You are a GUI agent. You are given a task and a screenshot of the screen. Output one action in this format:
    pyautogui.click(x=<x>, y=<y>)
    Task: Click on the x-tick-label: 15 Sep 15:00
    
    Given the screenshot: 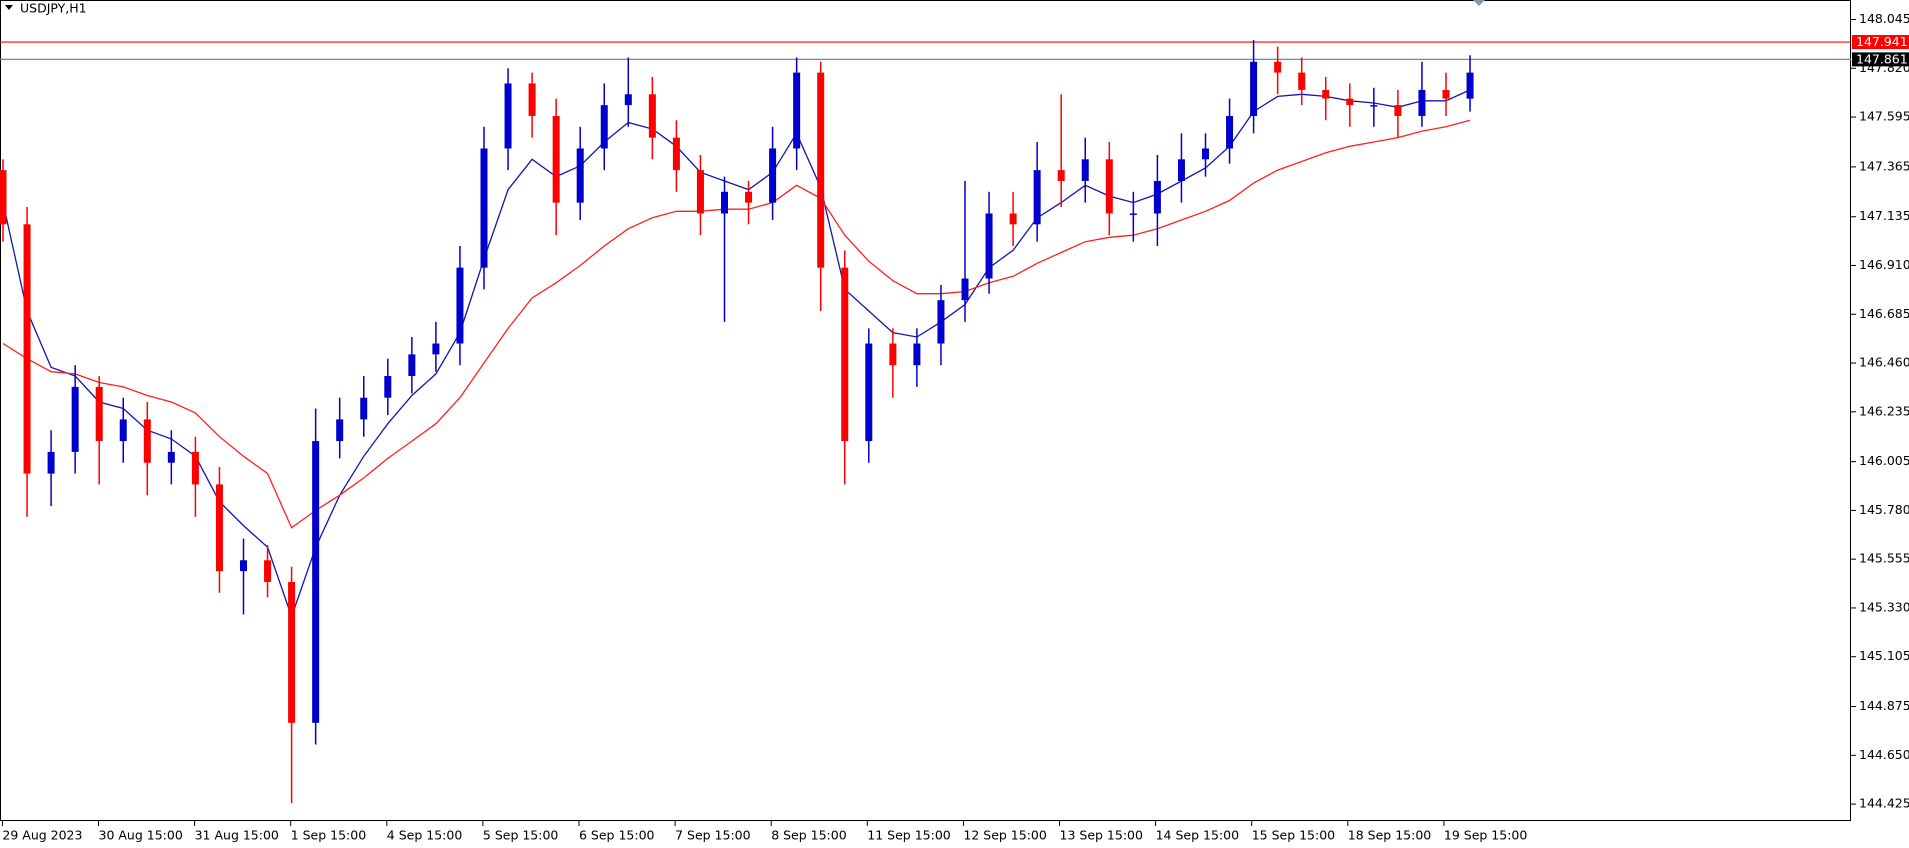 What is the action you would take?
    pyautogui.click(x=1293, y=835)
    